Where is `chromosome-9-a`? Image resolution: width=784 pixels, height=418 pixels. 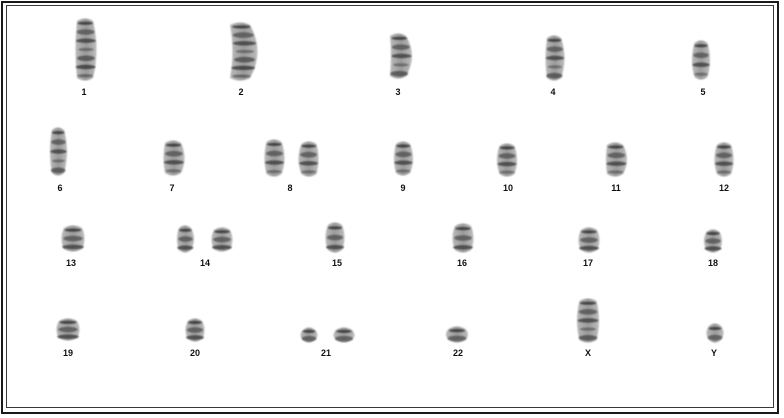 chromosome-9-a is located at coordinates (403, 158).